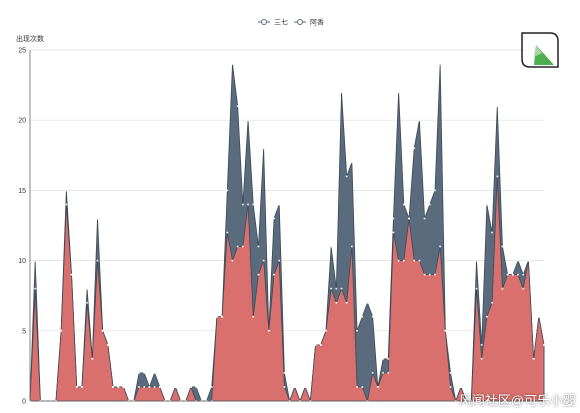 The image size is (580, 413). Describe the element at coordinates (317, 22) in the screenshot. I see `legend-label-series-2: 阿香` at that location.